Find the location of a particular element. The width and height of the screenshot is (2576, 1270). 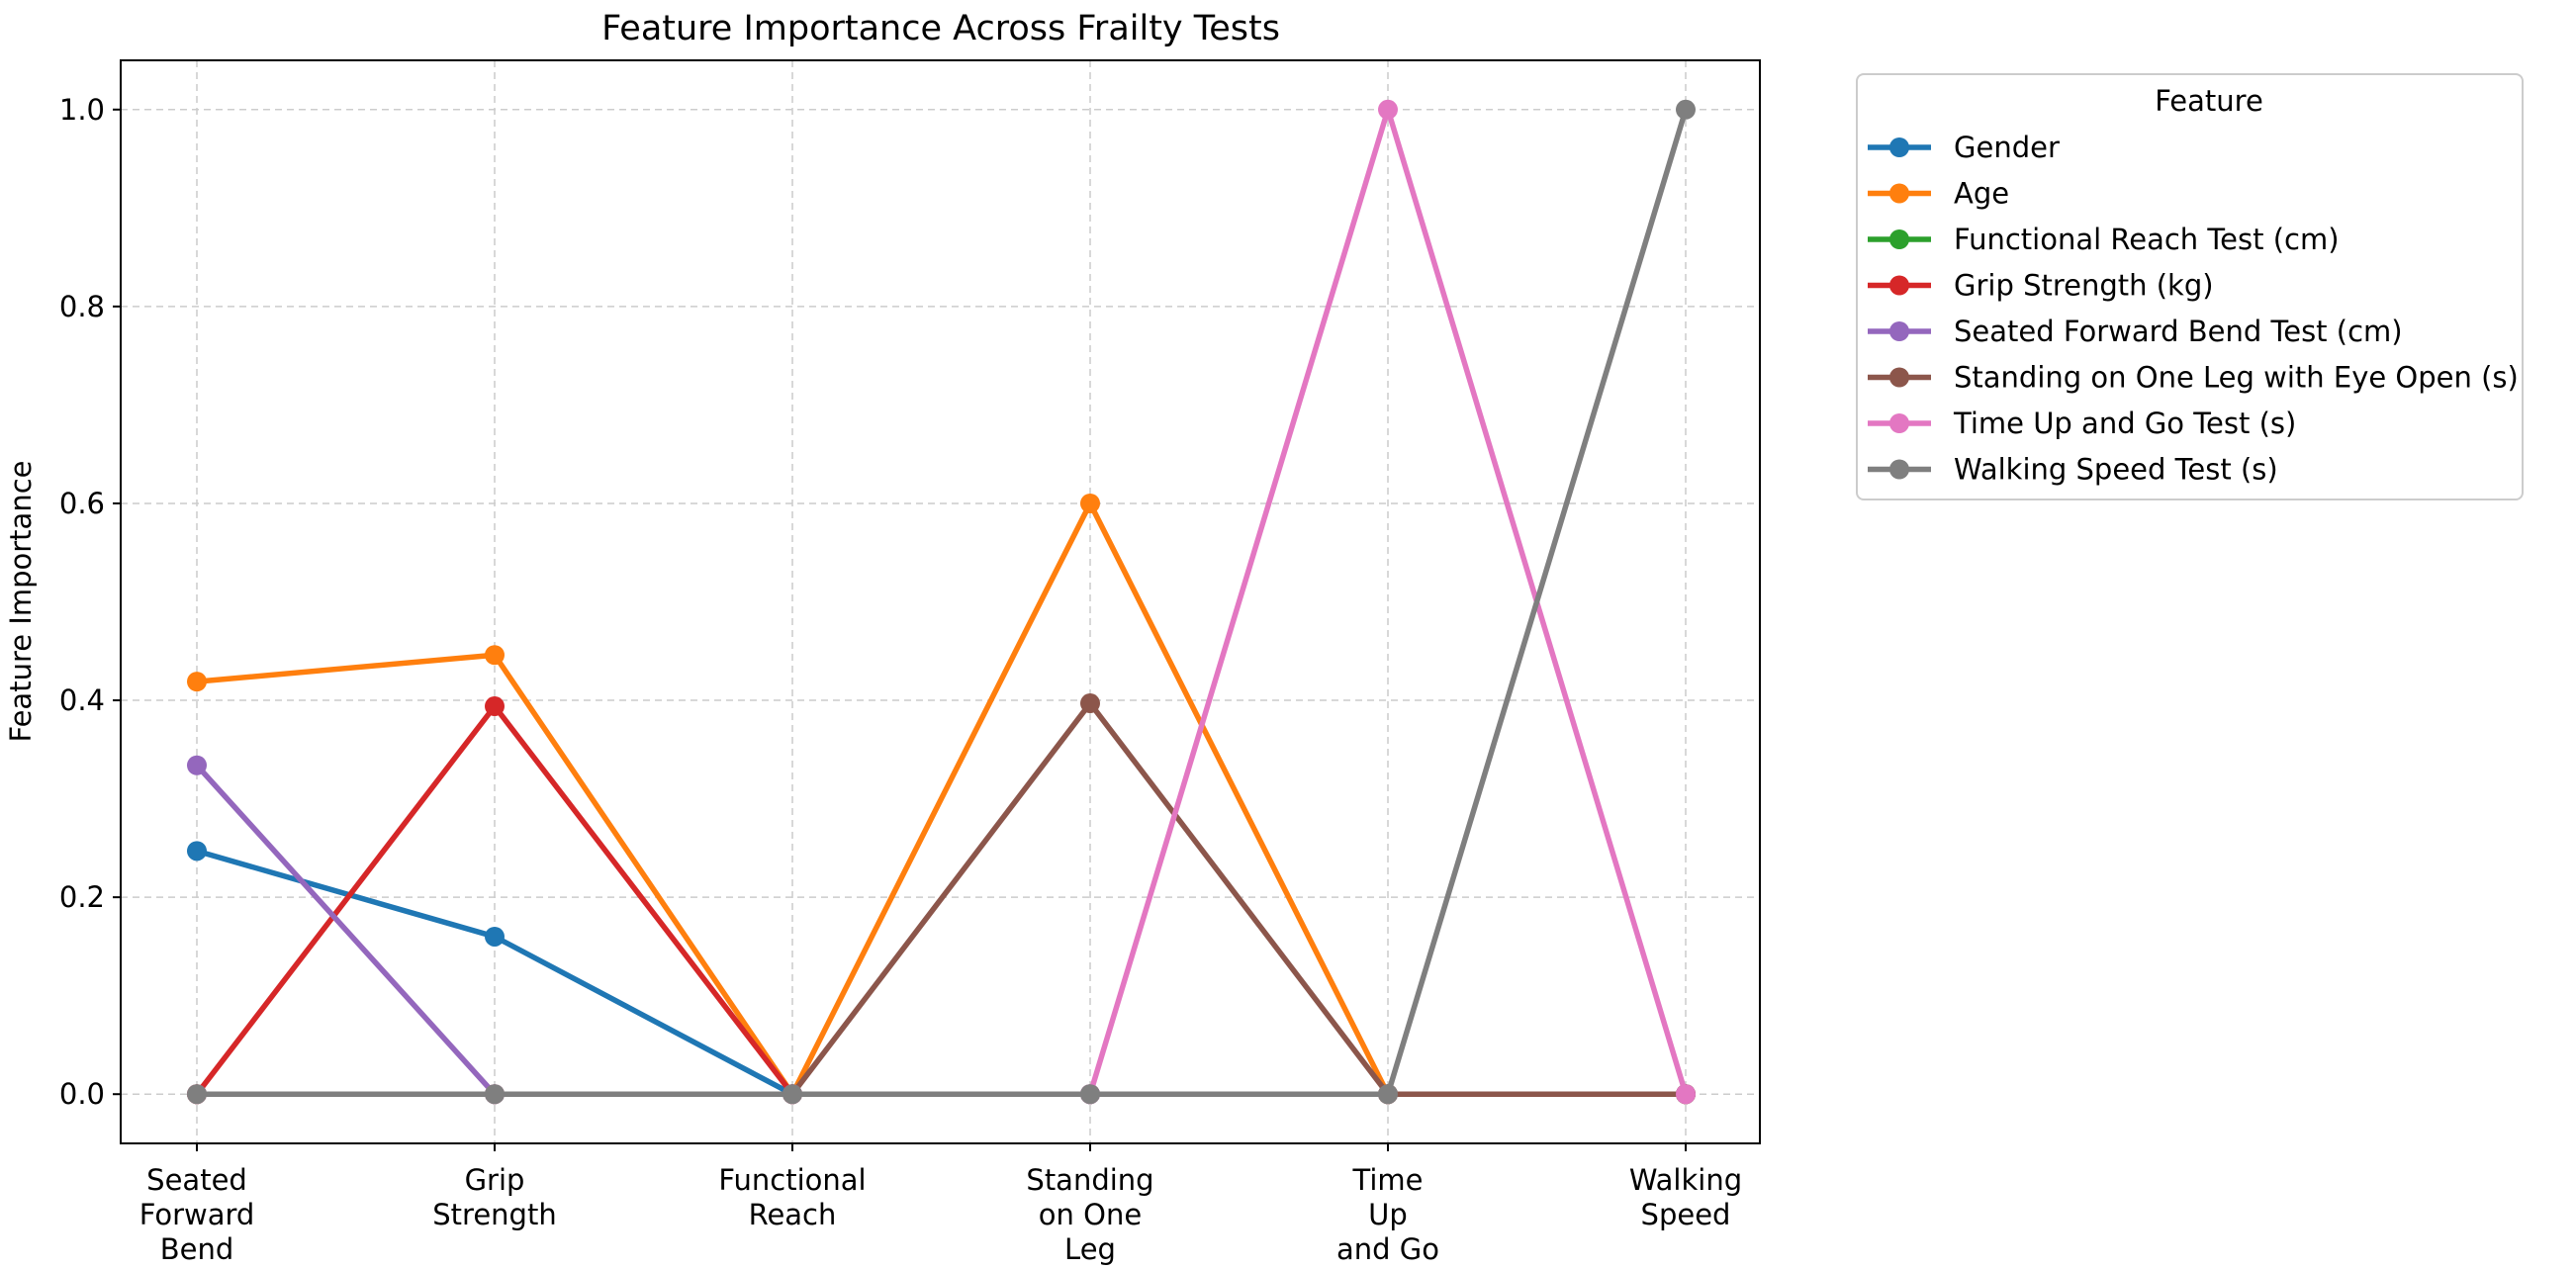

legend-item: Time Up and Go Test (s) is located at coordinates (2082, 424).